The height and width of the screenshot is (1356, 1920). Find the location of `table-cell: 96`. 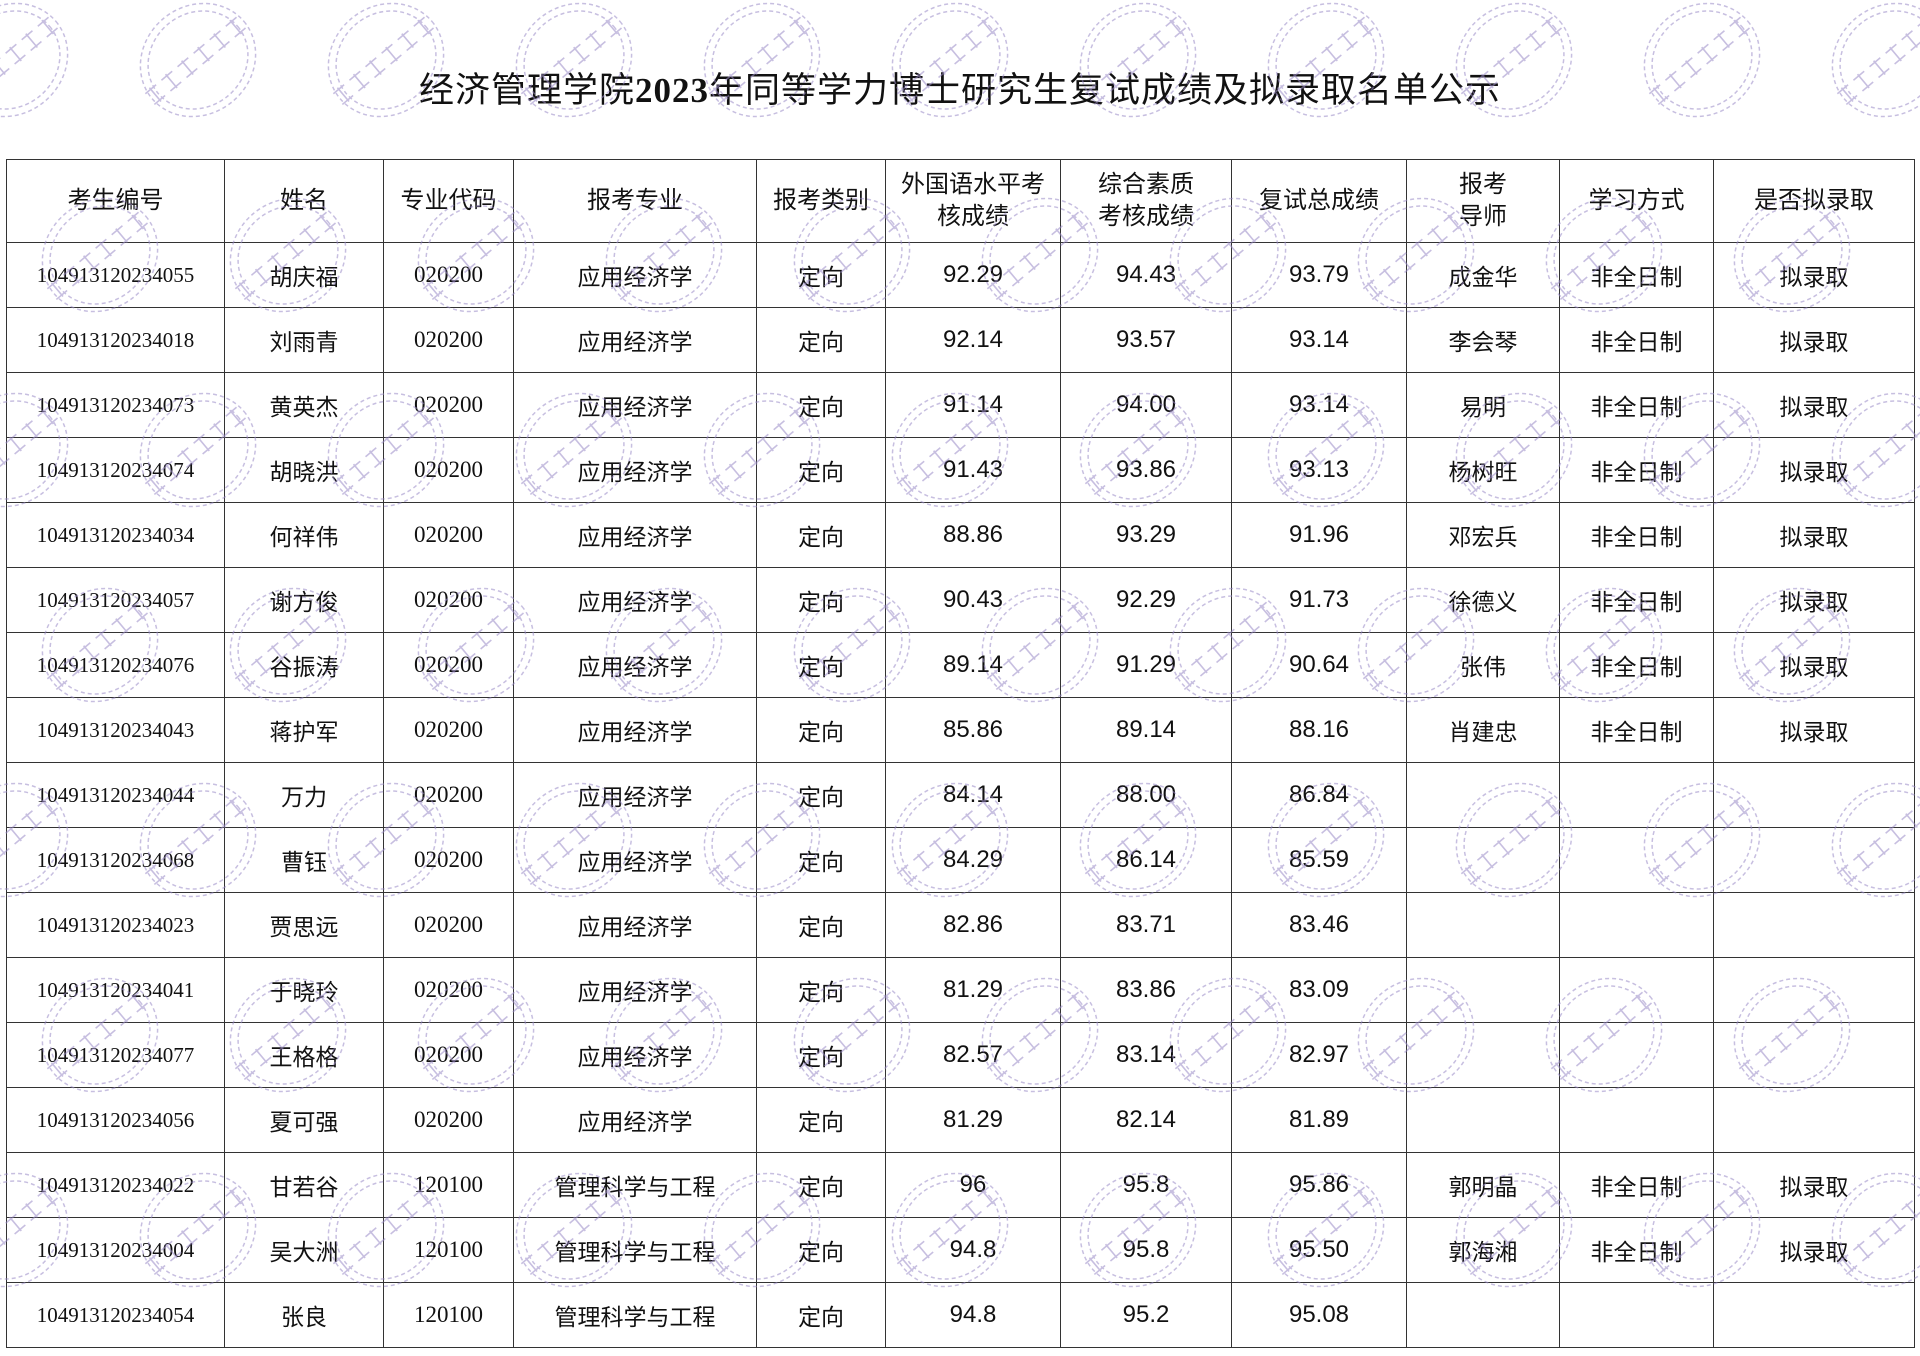

table-cell: 96 is located at coordinates (973, 1185).